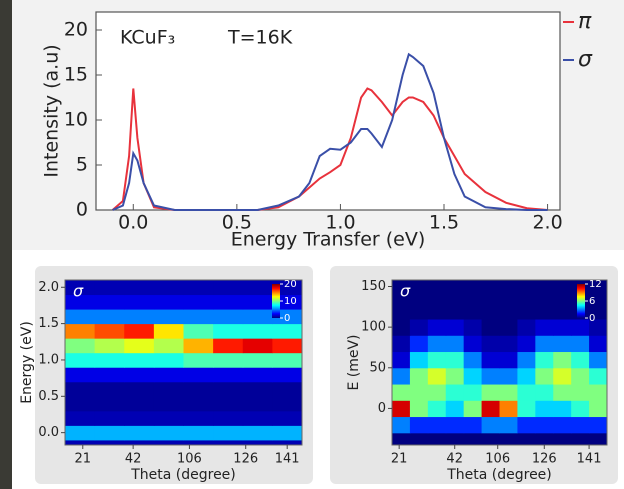 The image size is (624, 489). I want to click on annotation: KCuF₃, so click(147, 38).